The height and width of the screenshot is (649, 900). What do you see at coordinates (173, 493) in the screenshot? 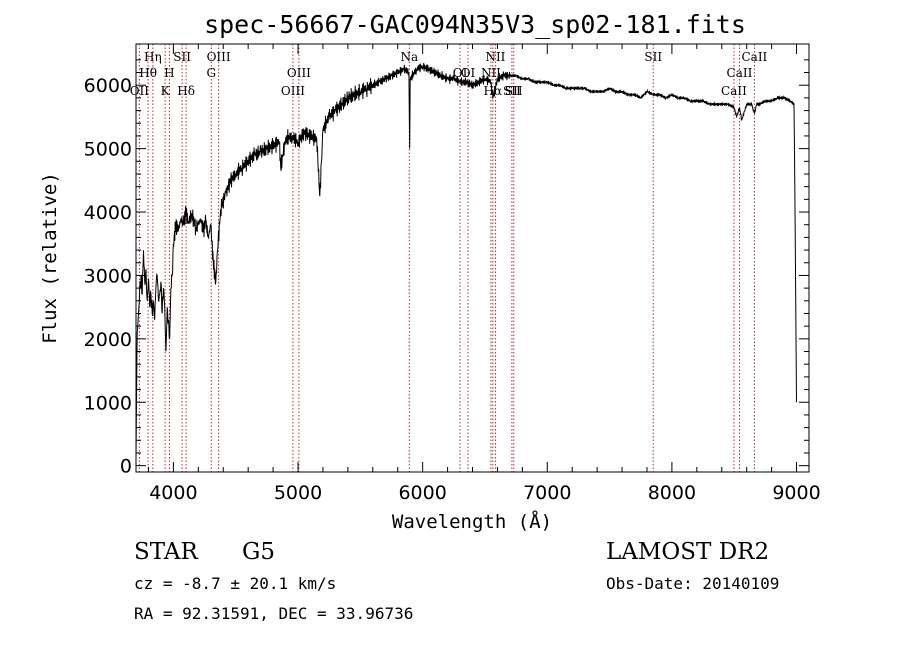
I see `x-tick-label-0: 4000` at bounding box center [173, 493].